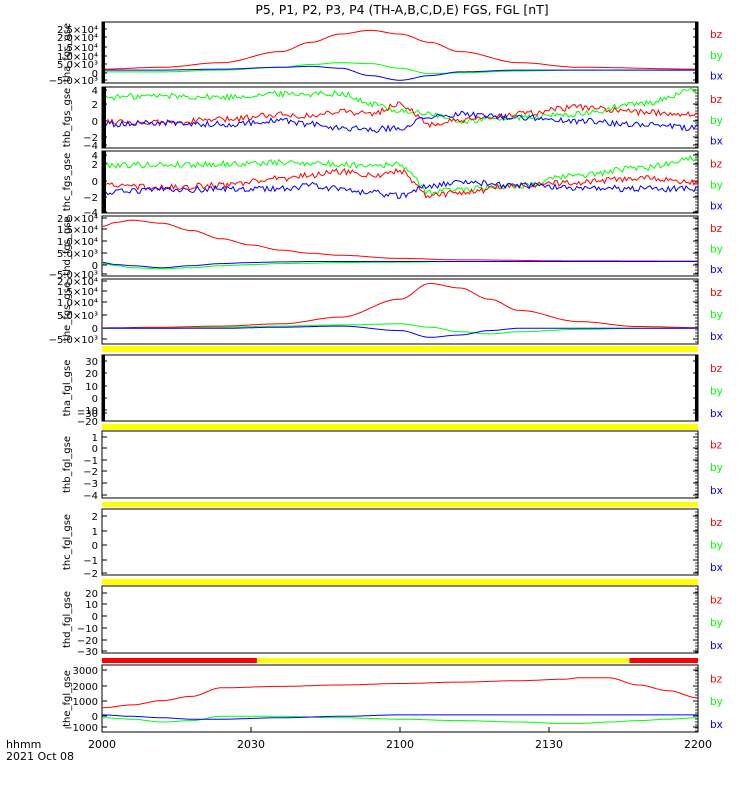 The height and width of the screenshot is (800, 750). What do you see at coordinates (90, 484) in the screenshot?
I see `y-tick-label: −3` at bounding box center [90, 484].